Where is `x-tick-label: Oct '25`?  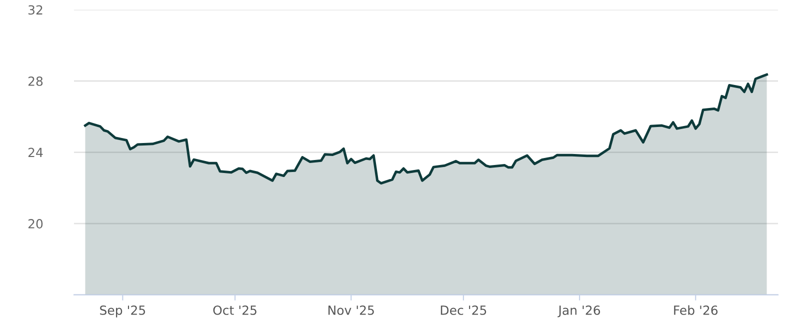 x-tick-label: Oct '25 is located at coordinates (234, 310).